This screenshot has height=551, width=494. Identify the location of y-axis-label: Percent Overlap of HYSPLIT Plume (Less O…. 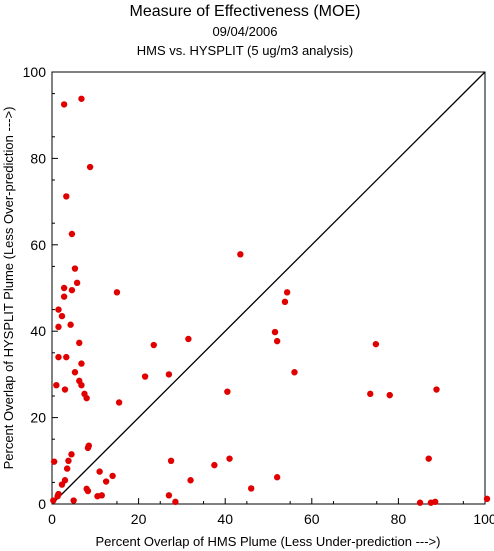
(8, 288).